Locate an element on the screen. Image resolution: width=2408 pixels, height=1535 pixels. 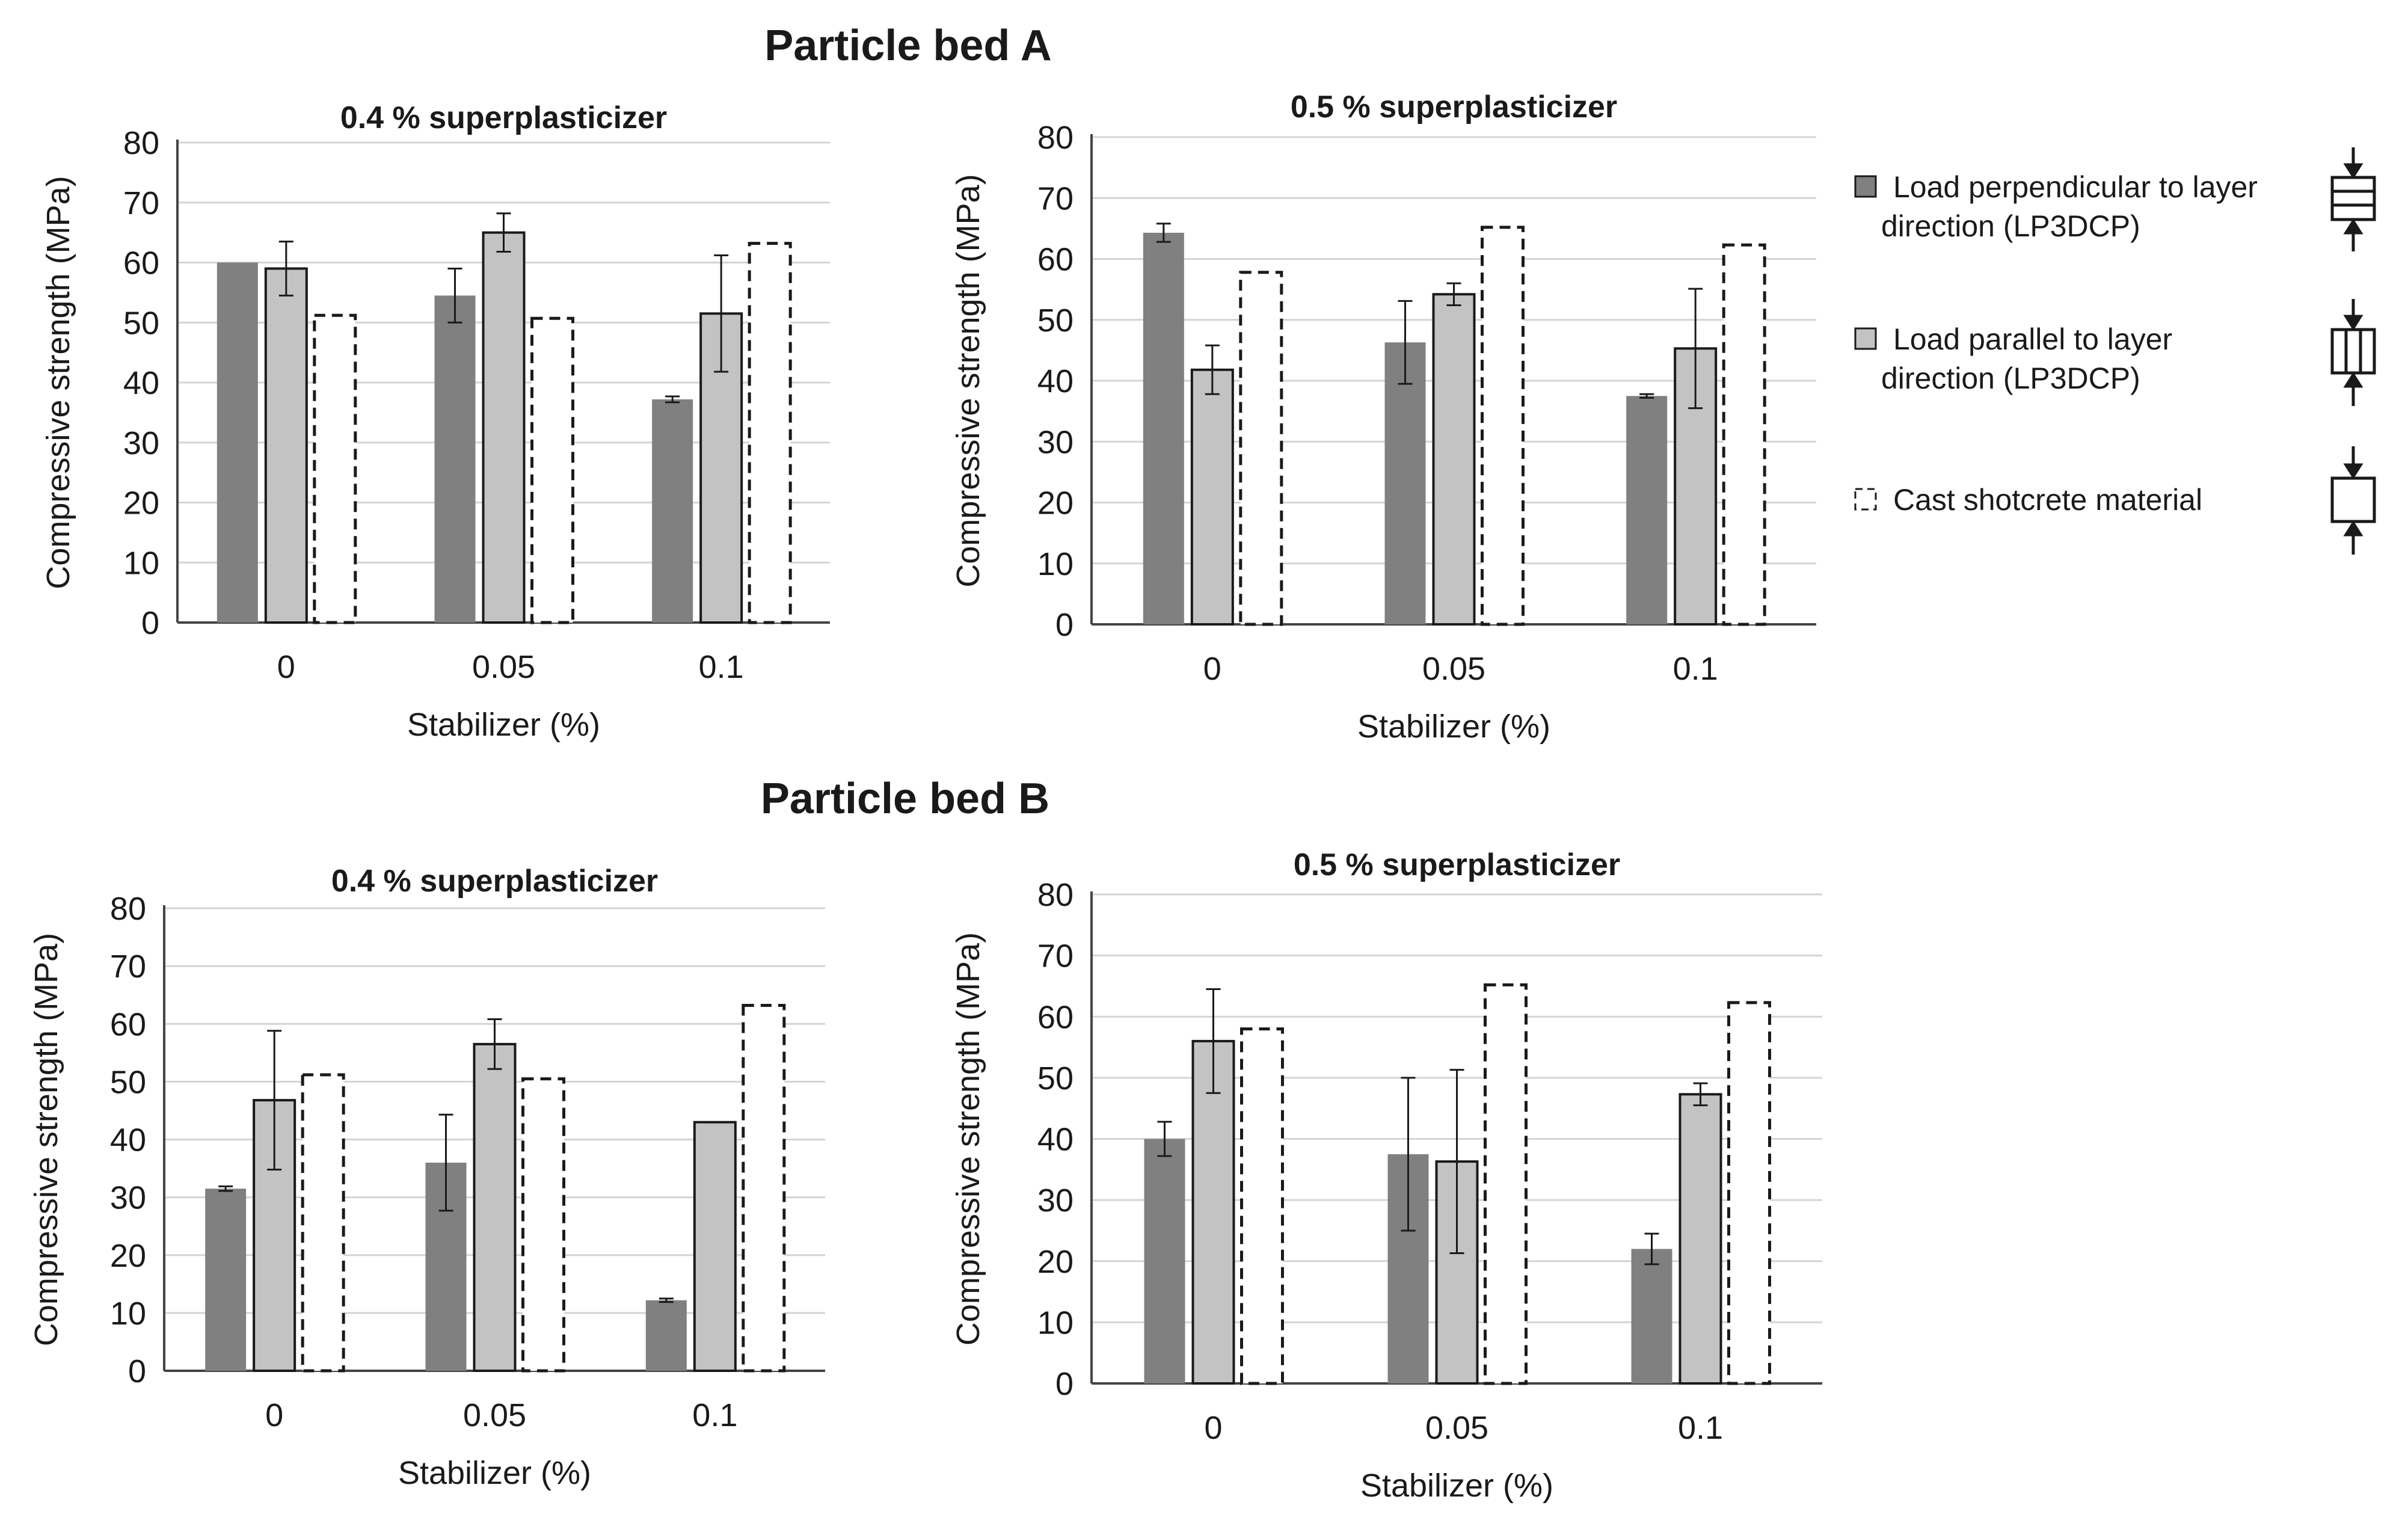
specimen-cast-icon is located at coordinates (2353, 501).